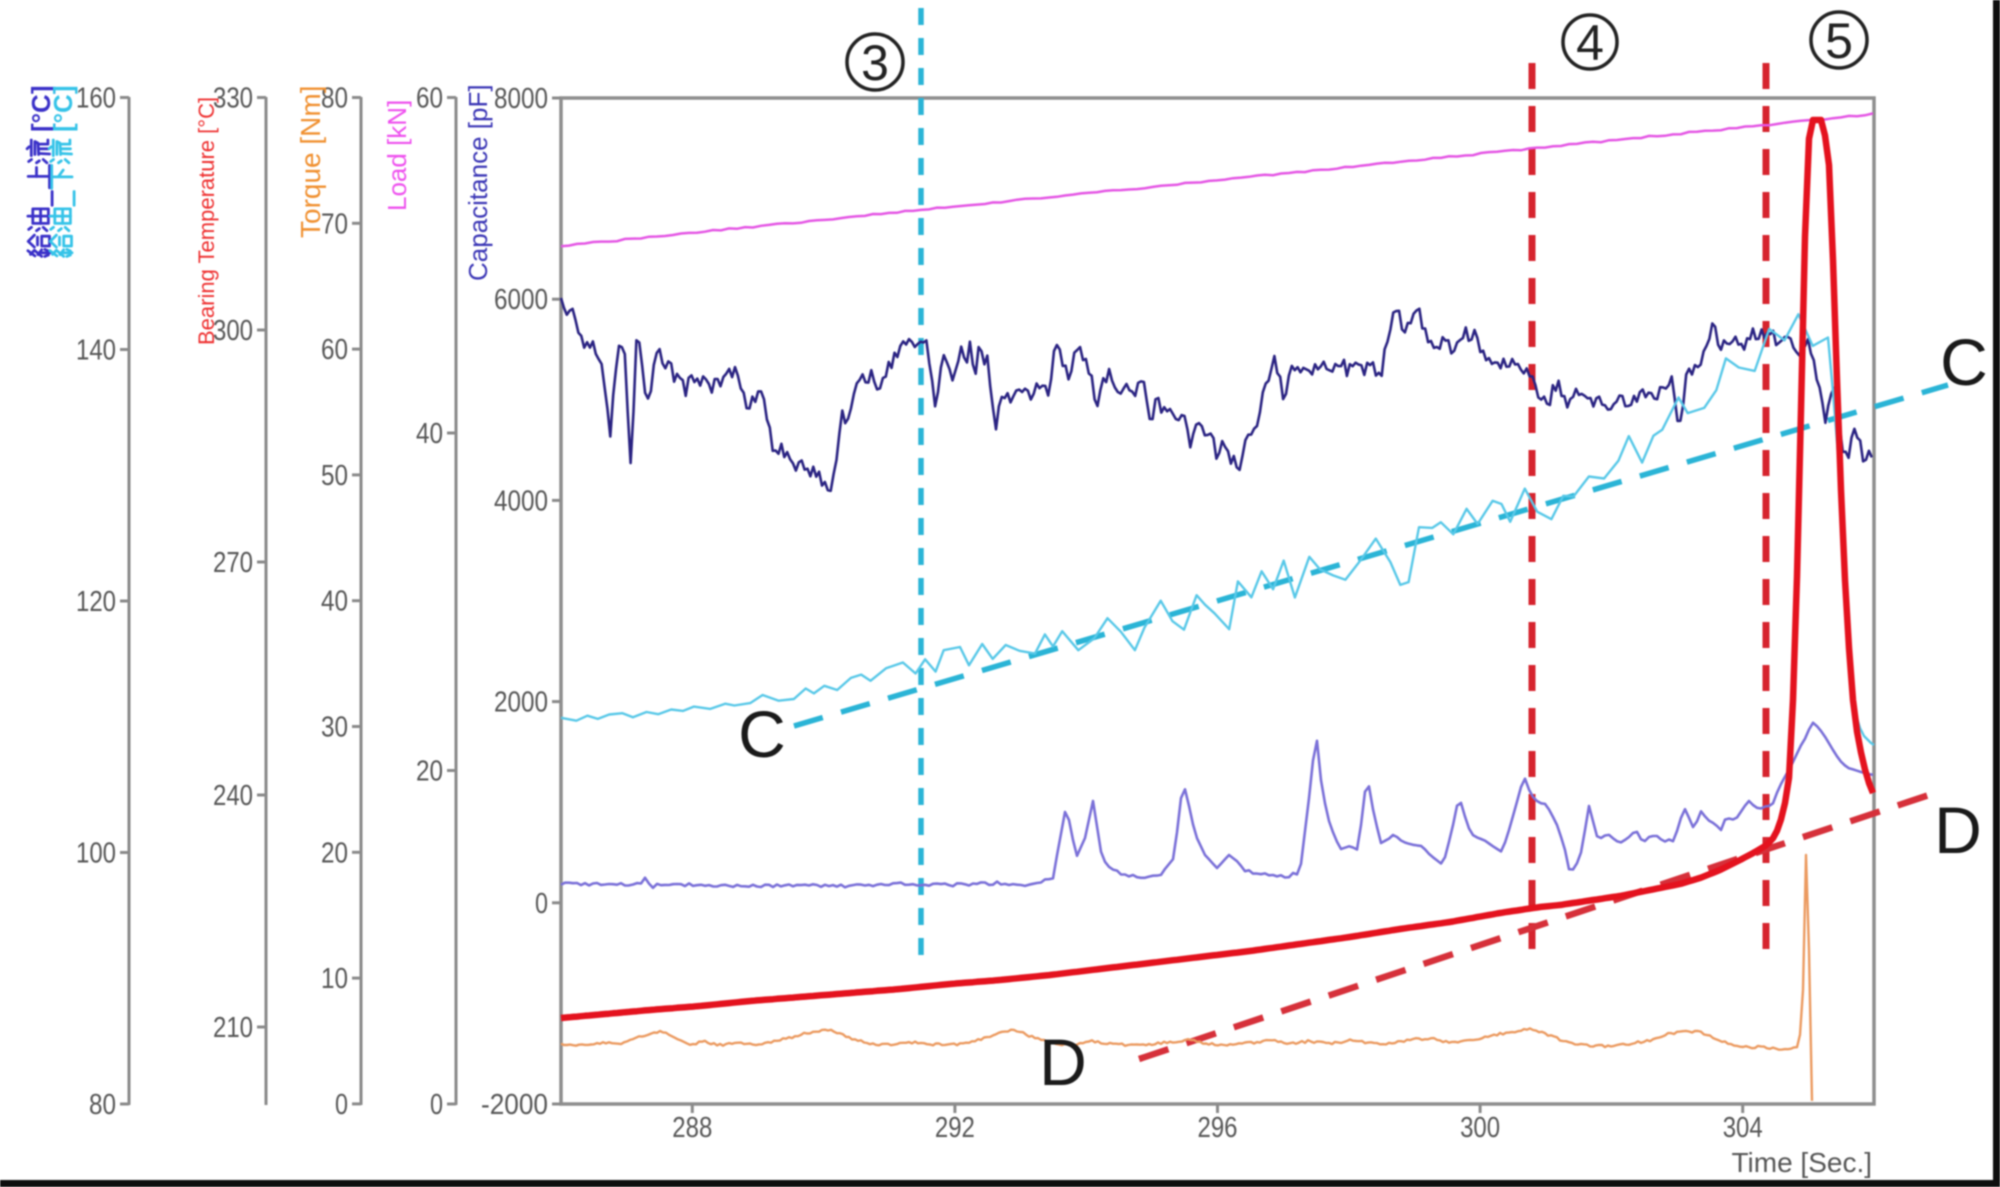  What do you see at coordinates (1839, 41) in the screenshot?
I see `svg-text: 5` at bounding box center [1839, 41].